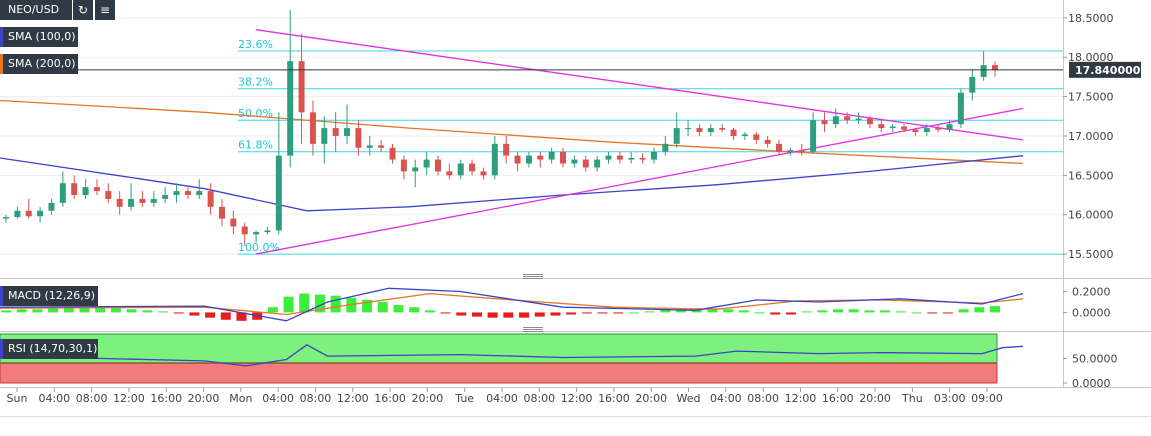 The height and width of the screenshot is (436, 1151). I want to click on price-axis-border, so click(1063, 194).